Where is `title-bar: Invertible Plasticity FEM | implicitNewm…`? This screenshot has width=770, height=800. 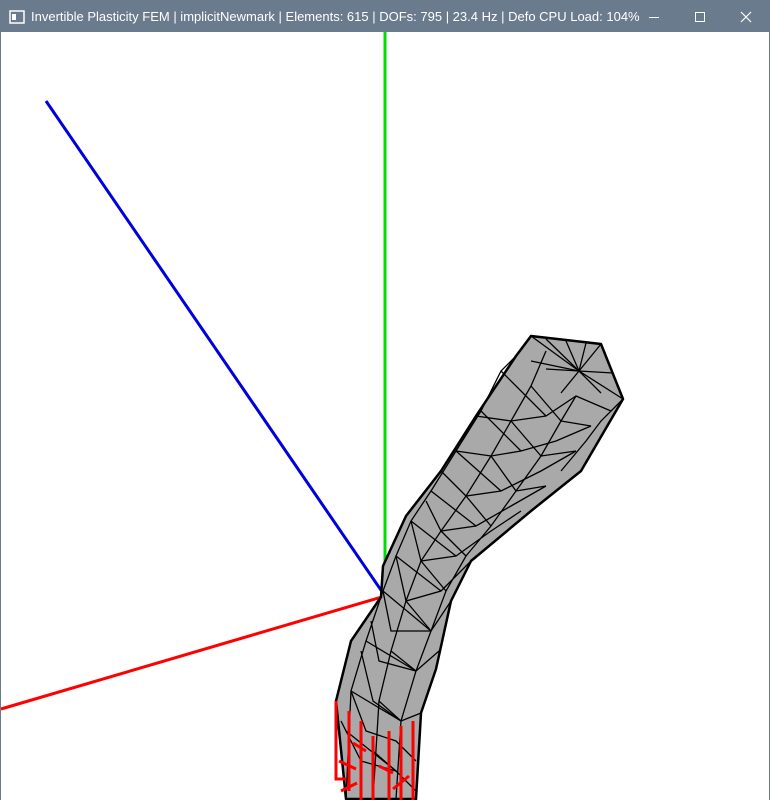
title-bar: Invertible Plasticity FEM | implicitNewm… is located at coordinates (385, 16).